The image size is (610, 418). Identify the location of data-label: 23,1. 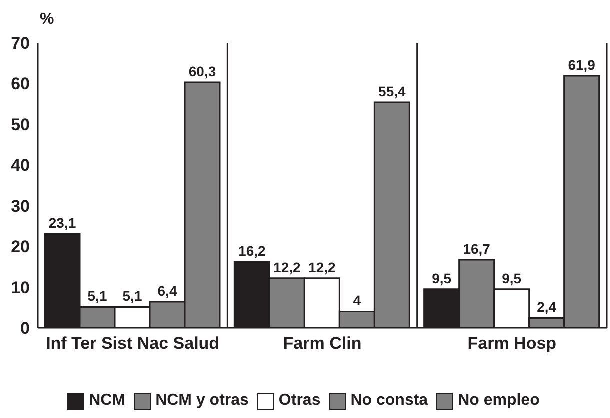
(62, 222).